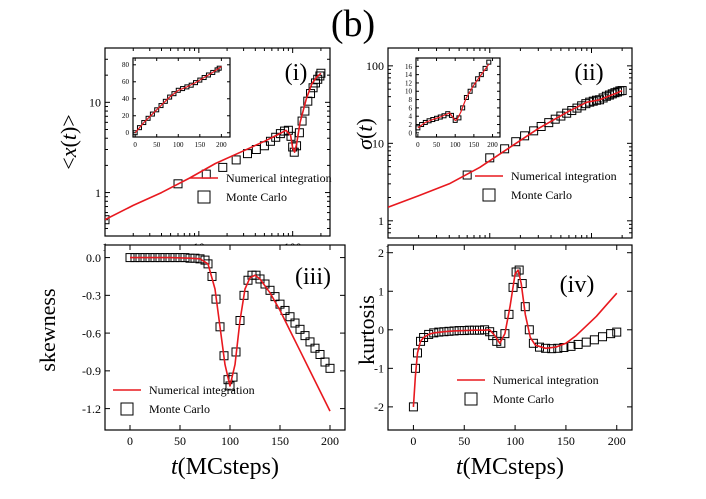  Describe the element at coordinates (221, 145) in the screenshot. I see `panel-i-inset-x-tick-label: 200` at that location.